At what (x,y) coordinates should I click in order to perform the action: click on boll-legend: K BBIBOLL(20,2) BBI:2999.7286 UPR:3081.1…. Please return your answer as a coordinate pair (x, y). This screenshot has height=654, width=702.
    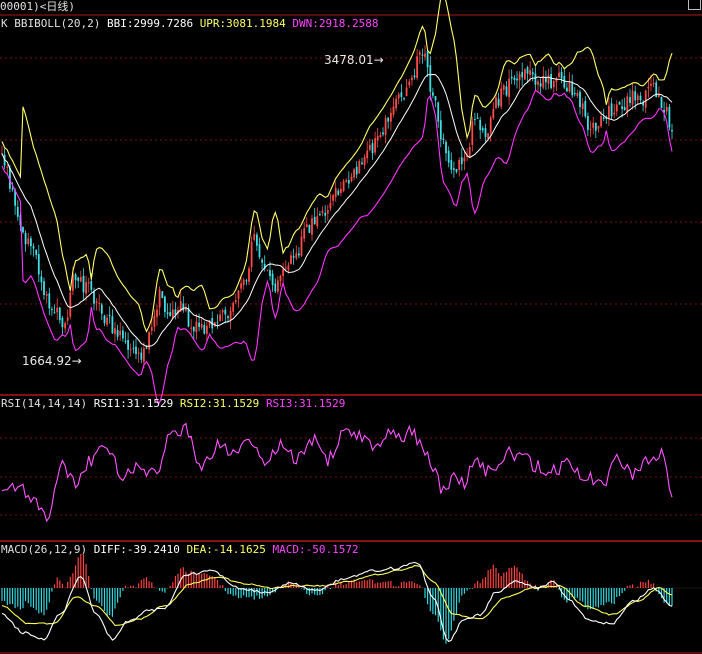
    Looking at the image, I should click on (190, 23).